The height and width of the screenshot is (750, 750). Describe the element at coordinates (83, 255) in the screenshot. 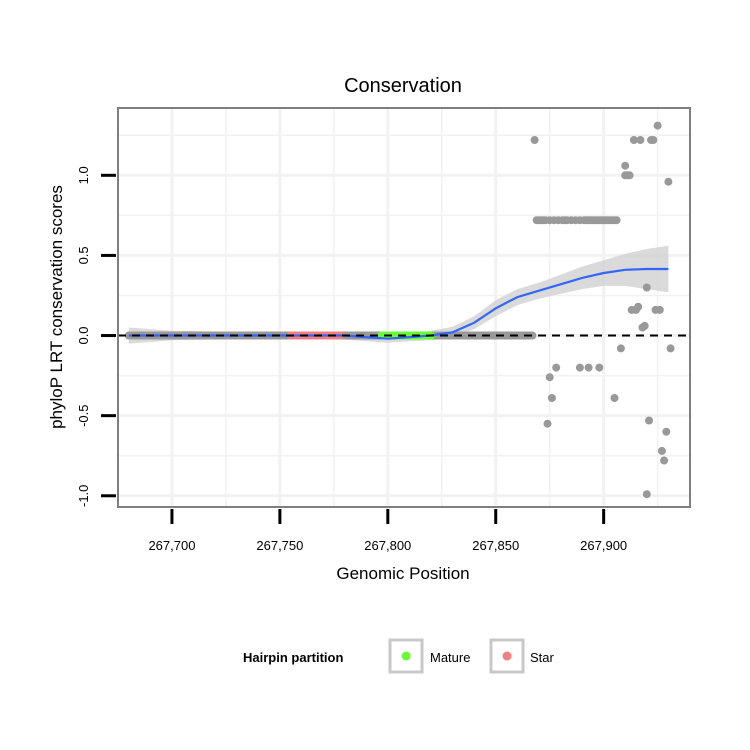

I see `y-tick-label: 0.5` at that location.